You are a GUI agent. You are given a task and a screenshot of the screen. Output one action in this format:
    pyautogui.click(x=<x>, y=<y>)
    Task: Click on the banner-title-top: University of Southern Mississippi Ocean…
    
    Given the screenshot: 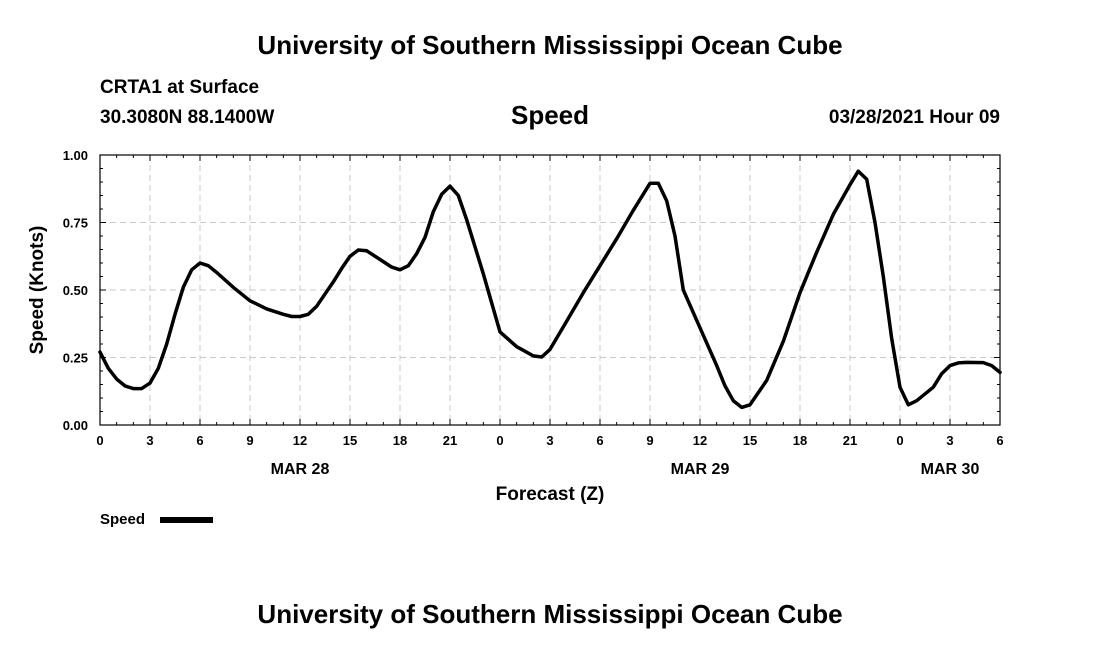 What is the action you would take?
    pyautogui.click(x=550, y=45)
    